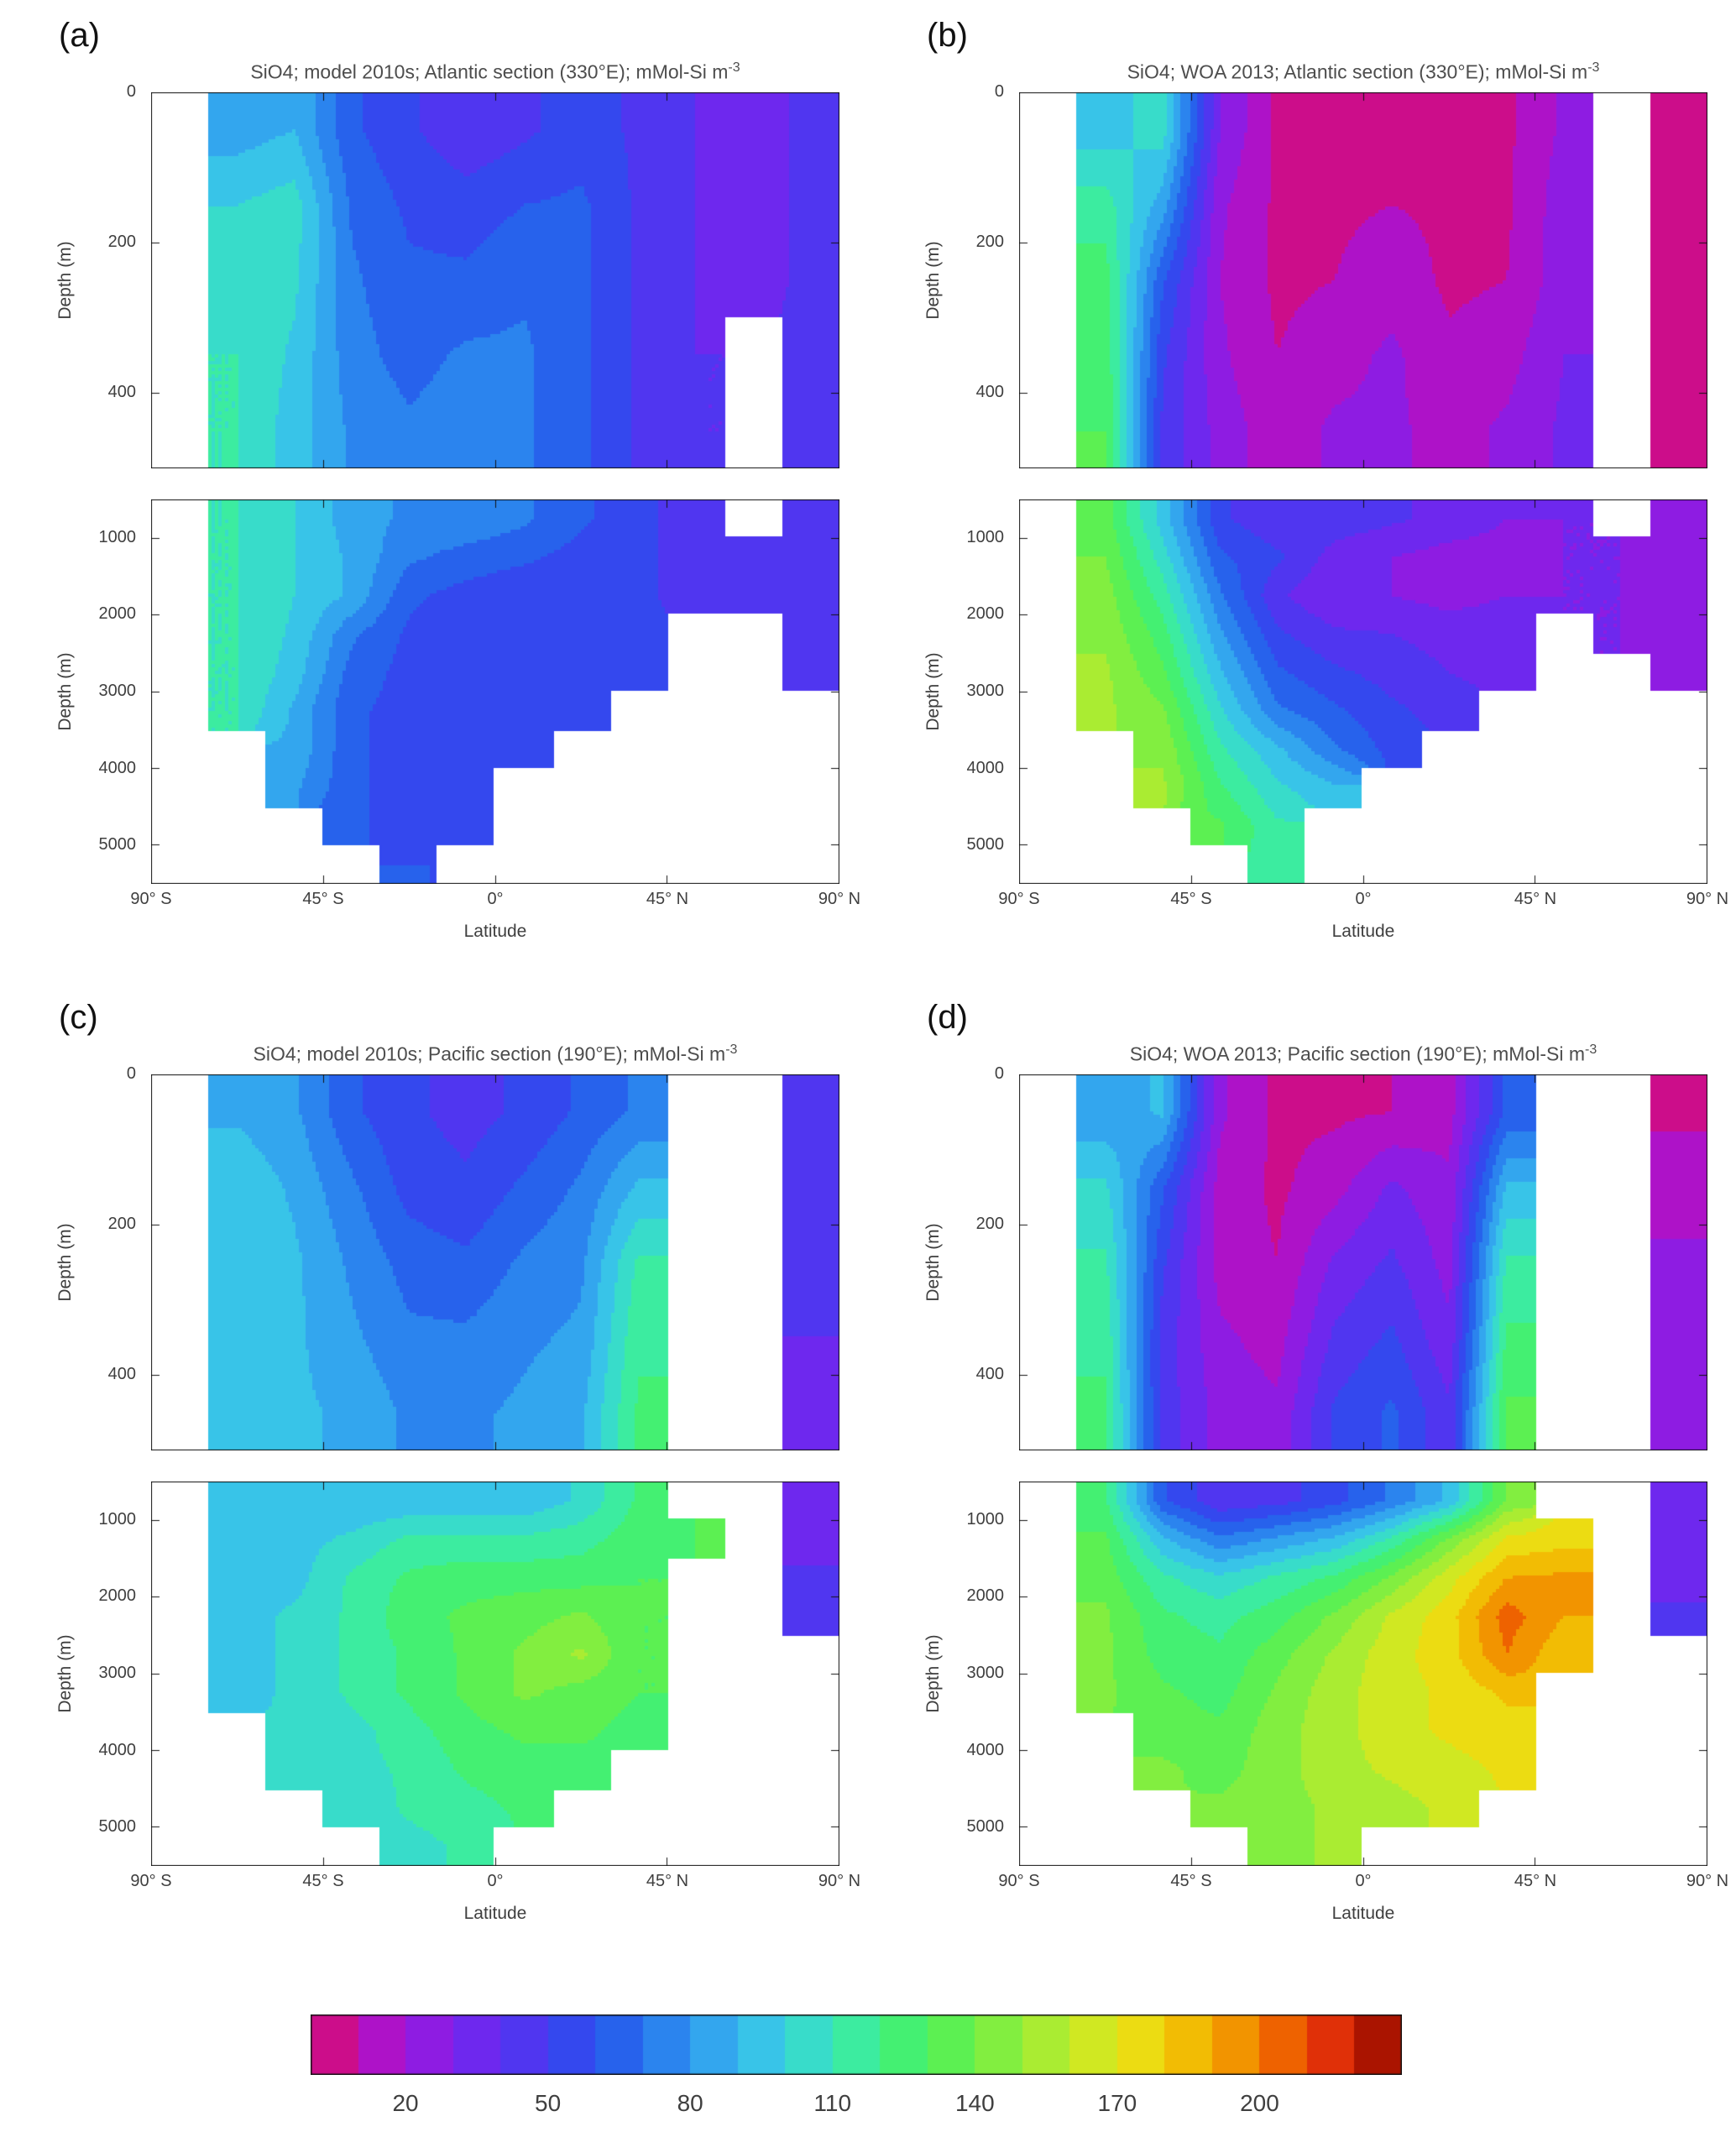  I want to click on colorbar-tick-label: 20, so click(405, 2103).